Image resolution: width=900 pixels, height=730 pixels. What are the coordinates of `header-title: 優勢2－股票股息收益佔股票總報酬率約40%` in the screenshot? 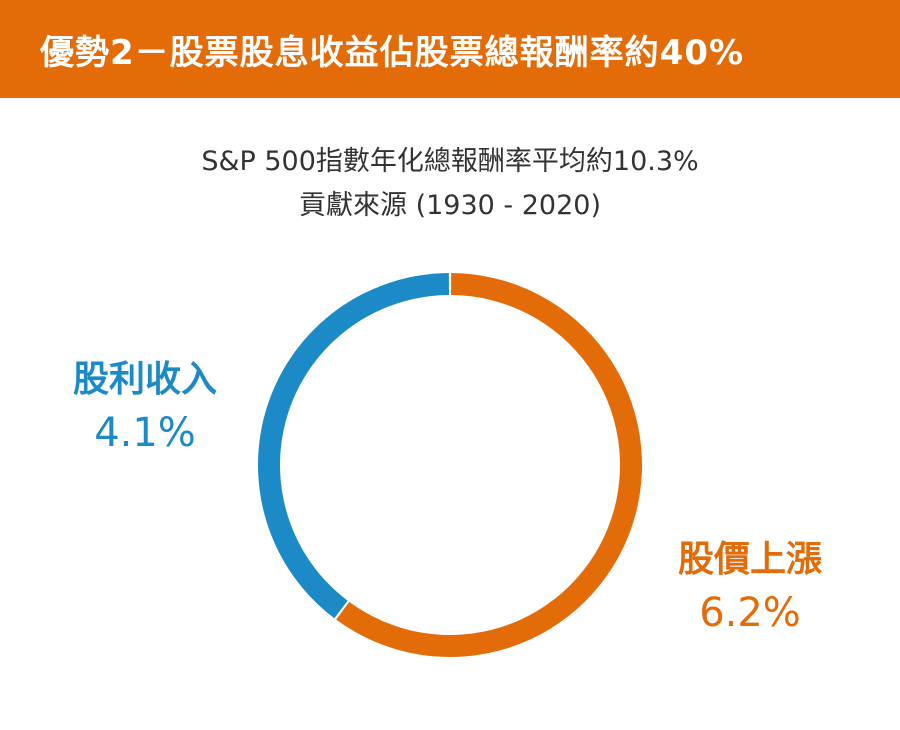 It's located at (392, 52).